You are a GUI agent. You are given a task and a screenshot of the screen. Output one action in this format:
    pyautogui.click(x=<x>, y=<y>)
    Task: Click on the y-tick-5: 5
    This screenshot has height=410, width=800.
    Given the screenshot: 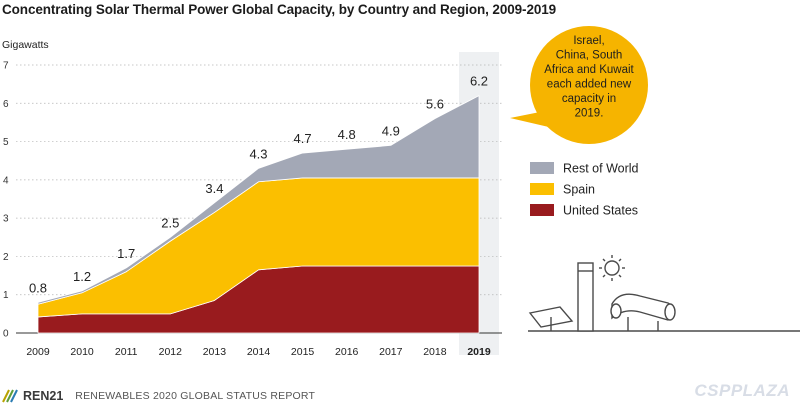 What is the action you would take?
    pyautogui.click(x=6, y=142)
    